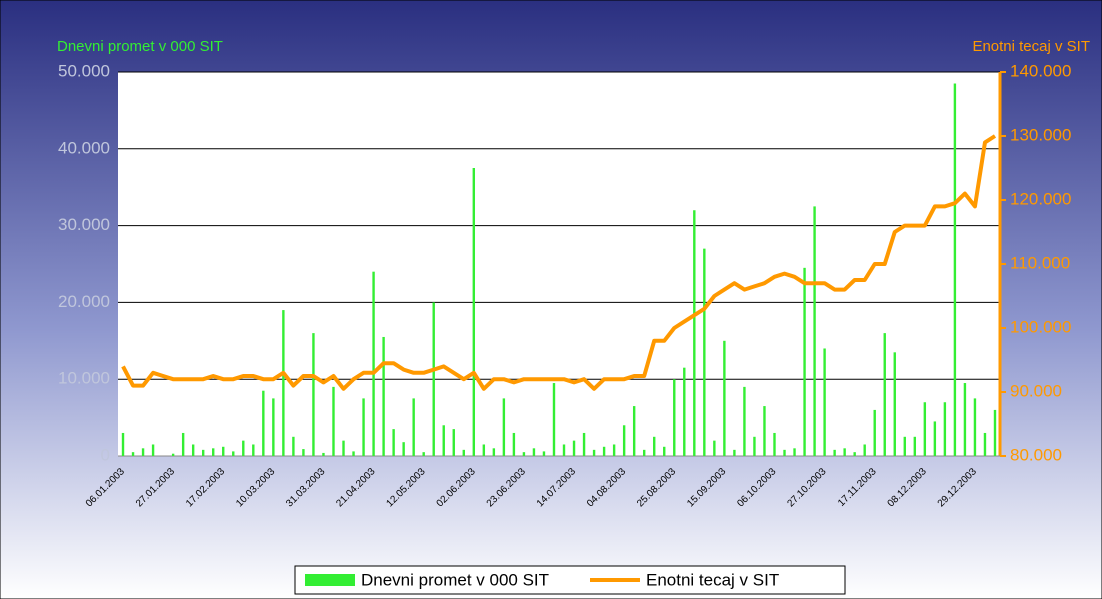 The height and width of the screenshot is (599, 1102). Describe the element at coordinates (1040, 198) in the screenshot. I see `y2-tick-label: 120.000` at that location.